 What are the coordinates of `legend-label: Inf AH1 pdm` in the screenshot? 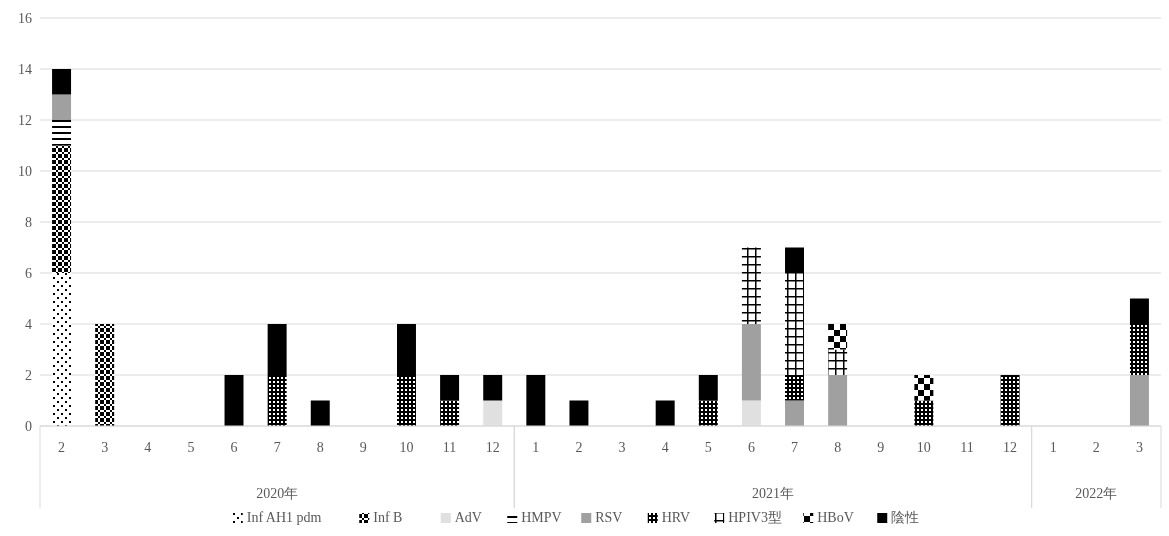 It's located at (284, 517).